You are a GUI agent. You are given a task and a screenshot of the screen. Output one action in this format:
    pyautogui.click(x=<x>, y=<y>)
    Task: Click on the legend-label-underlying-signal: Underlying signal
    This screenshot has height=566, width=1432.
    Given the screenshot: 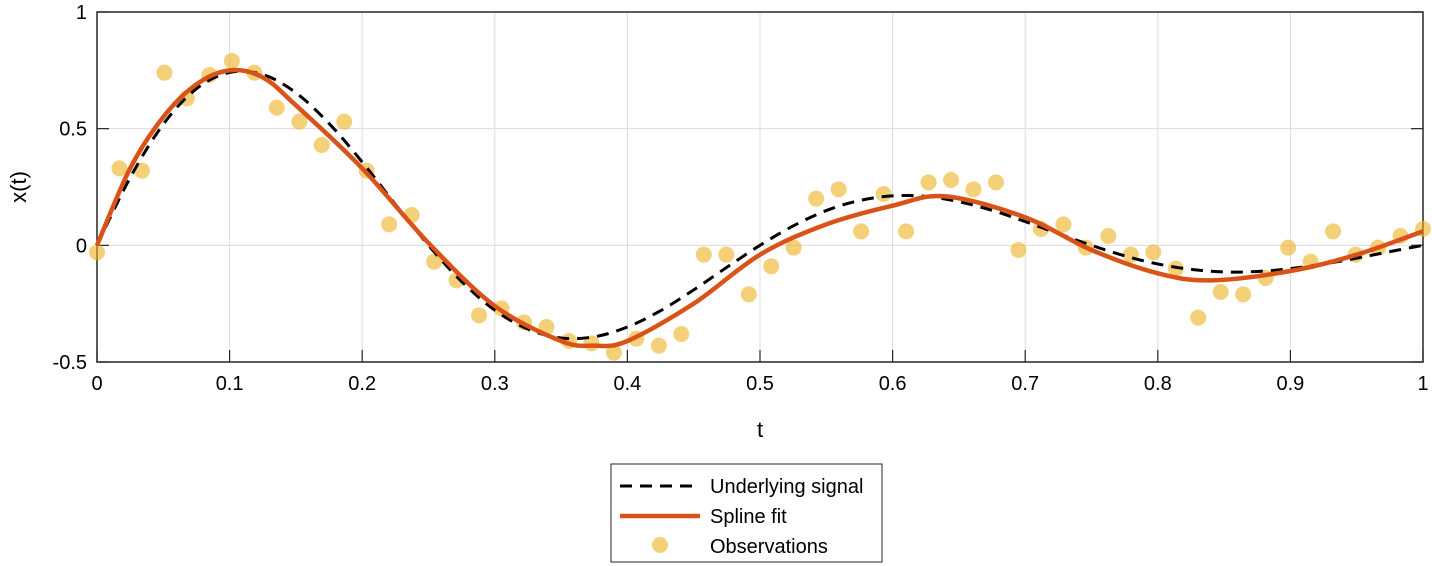 What is the action you would take?
    pyautogui.click(x=786, y=487)
    